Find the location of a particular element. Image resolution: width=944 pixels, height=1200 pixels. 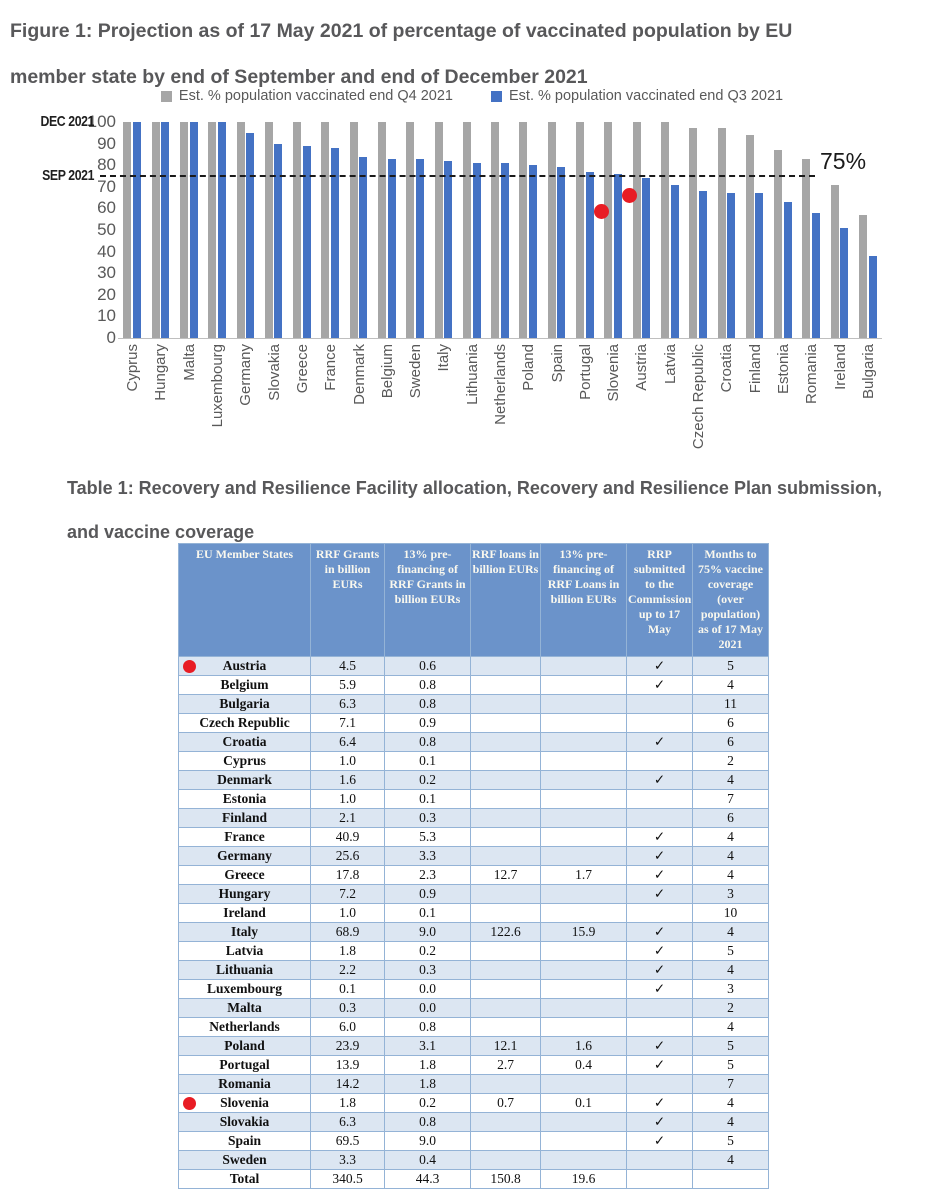

table-row-luxembourg: Luxembourg 0.1 0.0 ✓ 3 is located at coordinates (473, 989).